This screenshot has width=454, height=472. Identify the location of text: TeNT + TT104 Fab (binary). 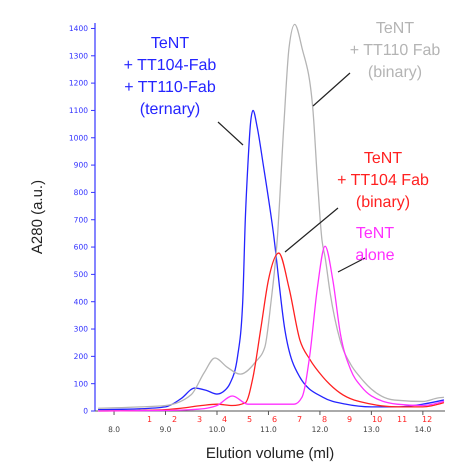
(383, 180).